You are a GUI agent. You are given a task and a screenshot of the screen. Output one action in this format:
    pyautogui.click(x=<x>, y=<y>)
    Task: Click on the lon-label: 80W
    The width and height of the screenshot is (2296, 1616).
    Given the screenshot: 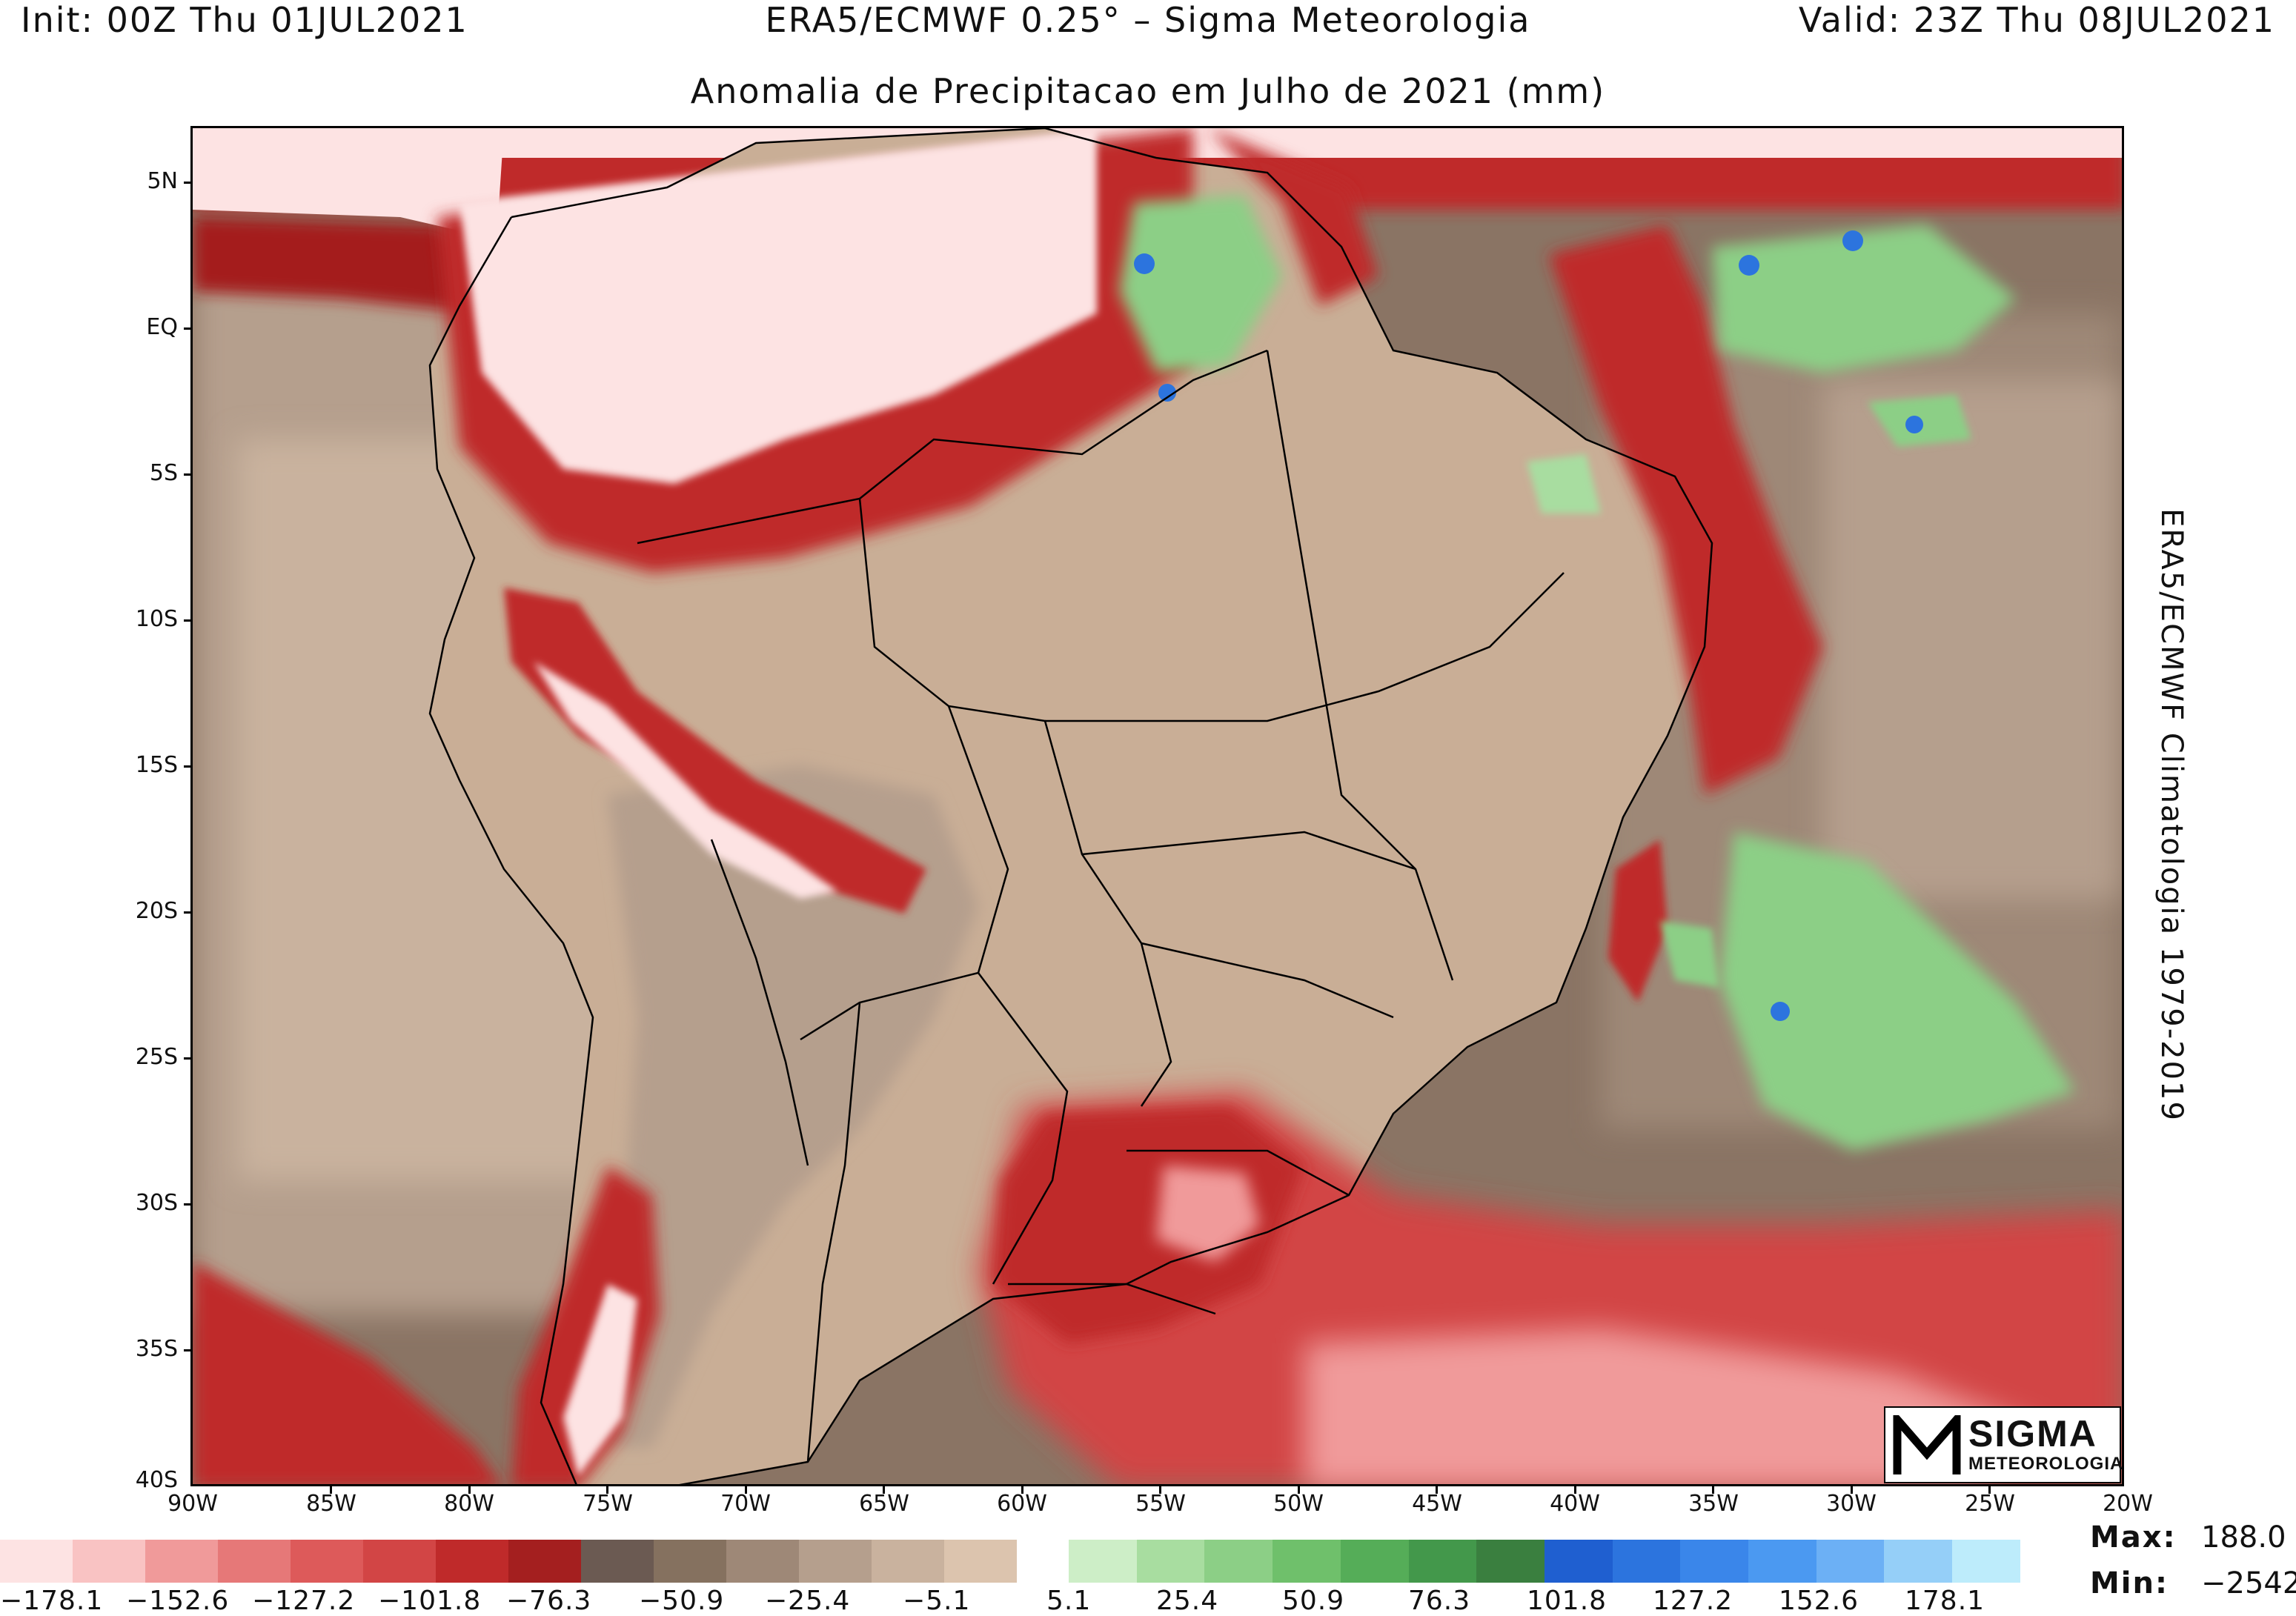 What is the action you would take?
    pyautogui.click(x=469, y=1504)
    